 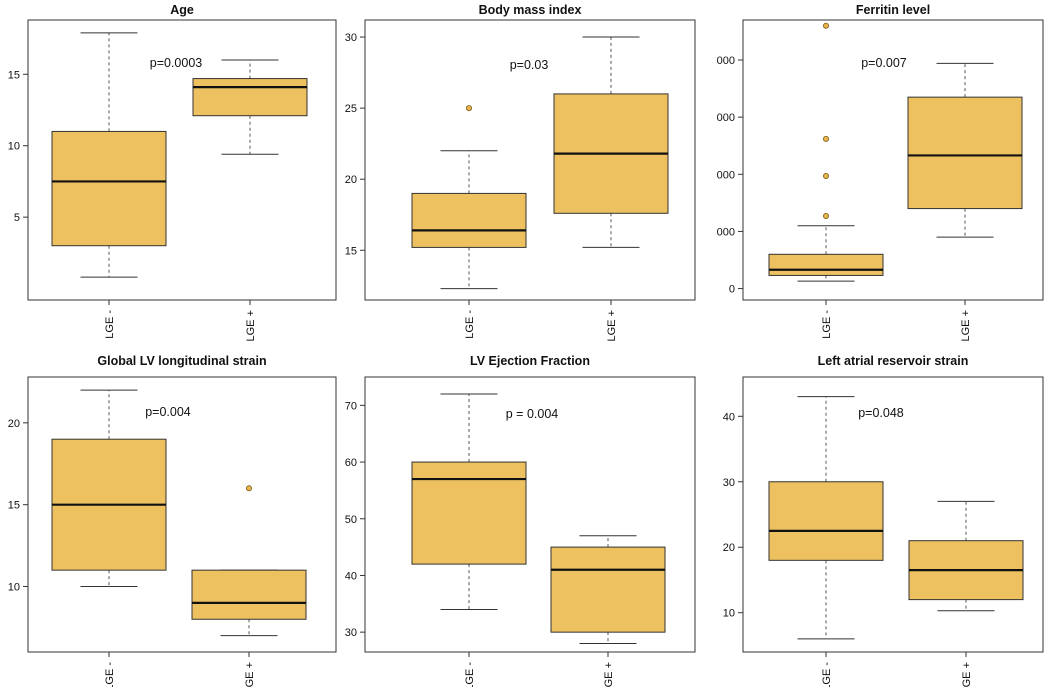 What do you see at coordinates (17, 218) in the screenshot?
I see `y-tick-label: 5` at bounding box center [17, 218].